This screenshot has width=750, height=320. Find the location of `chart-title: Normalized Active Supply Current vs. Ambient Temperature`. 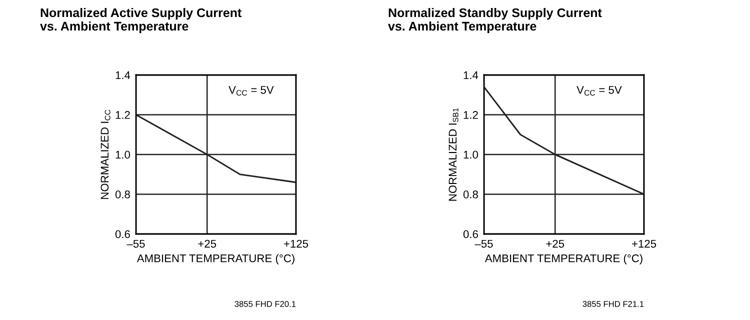

chart-title: Normalized Active Supply Current vs. Ambient Temperature is located at coordinates (141, 21).